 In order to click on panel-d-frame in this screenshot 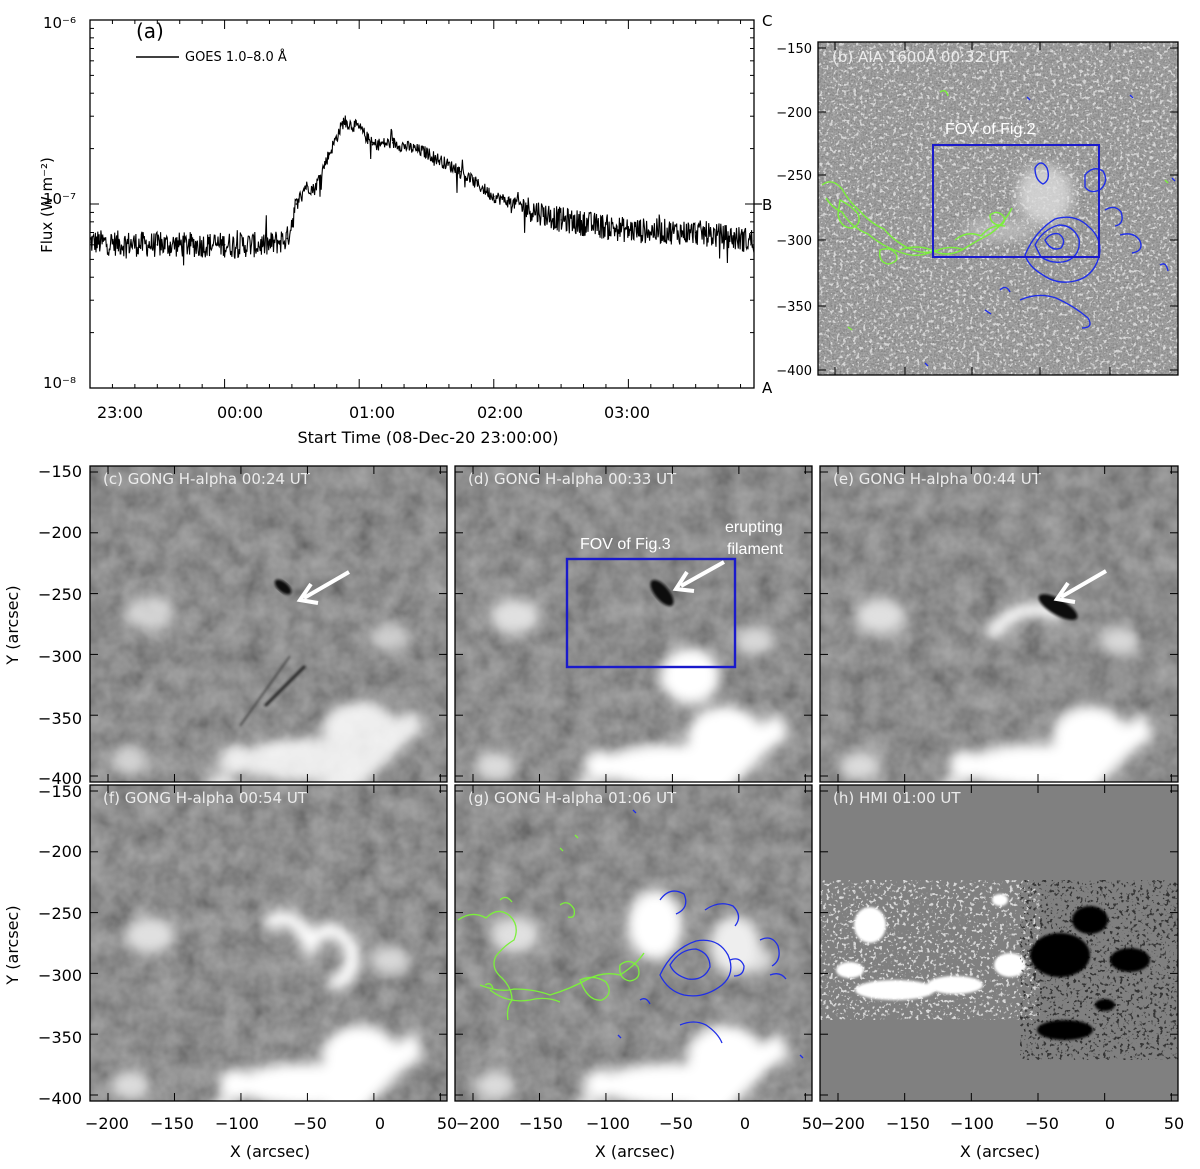, I will do `click(633, 624)`.